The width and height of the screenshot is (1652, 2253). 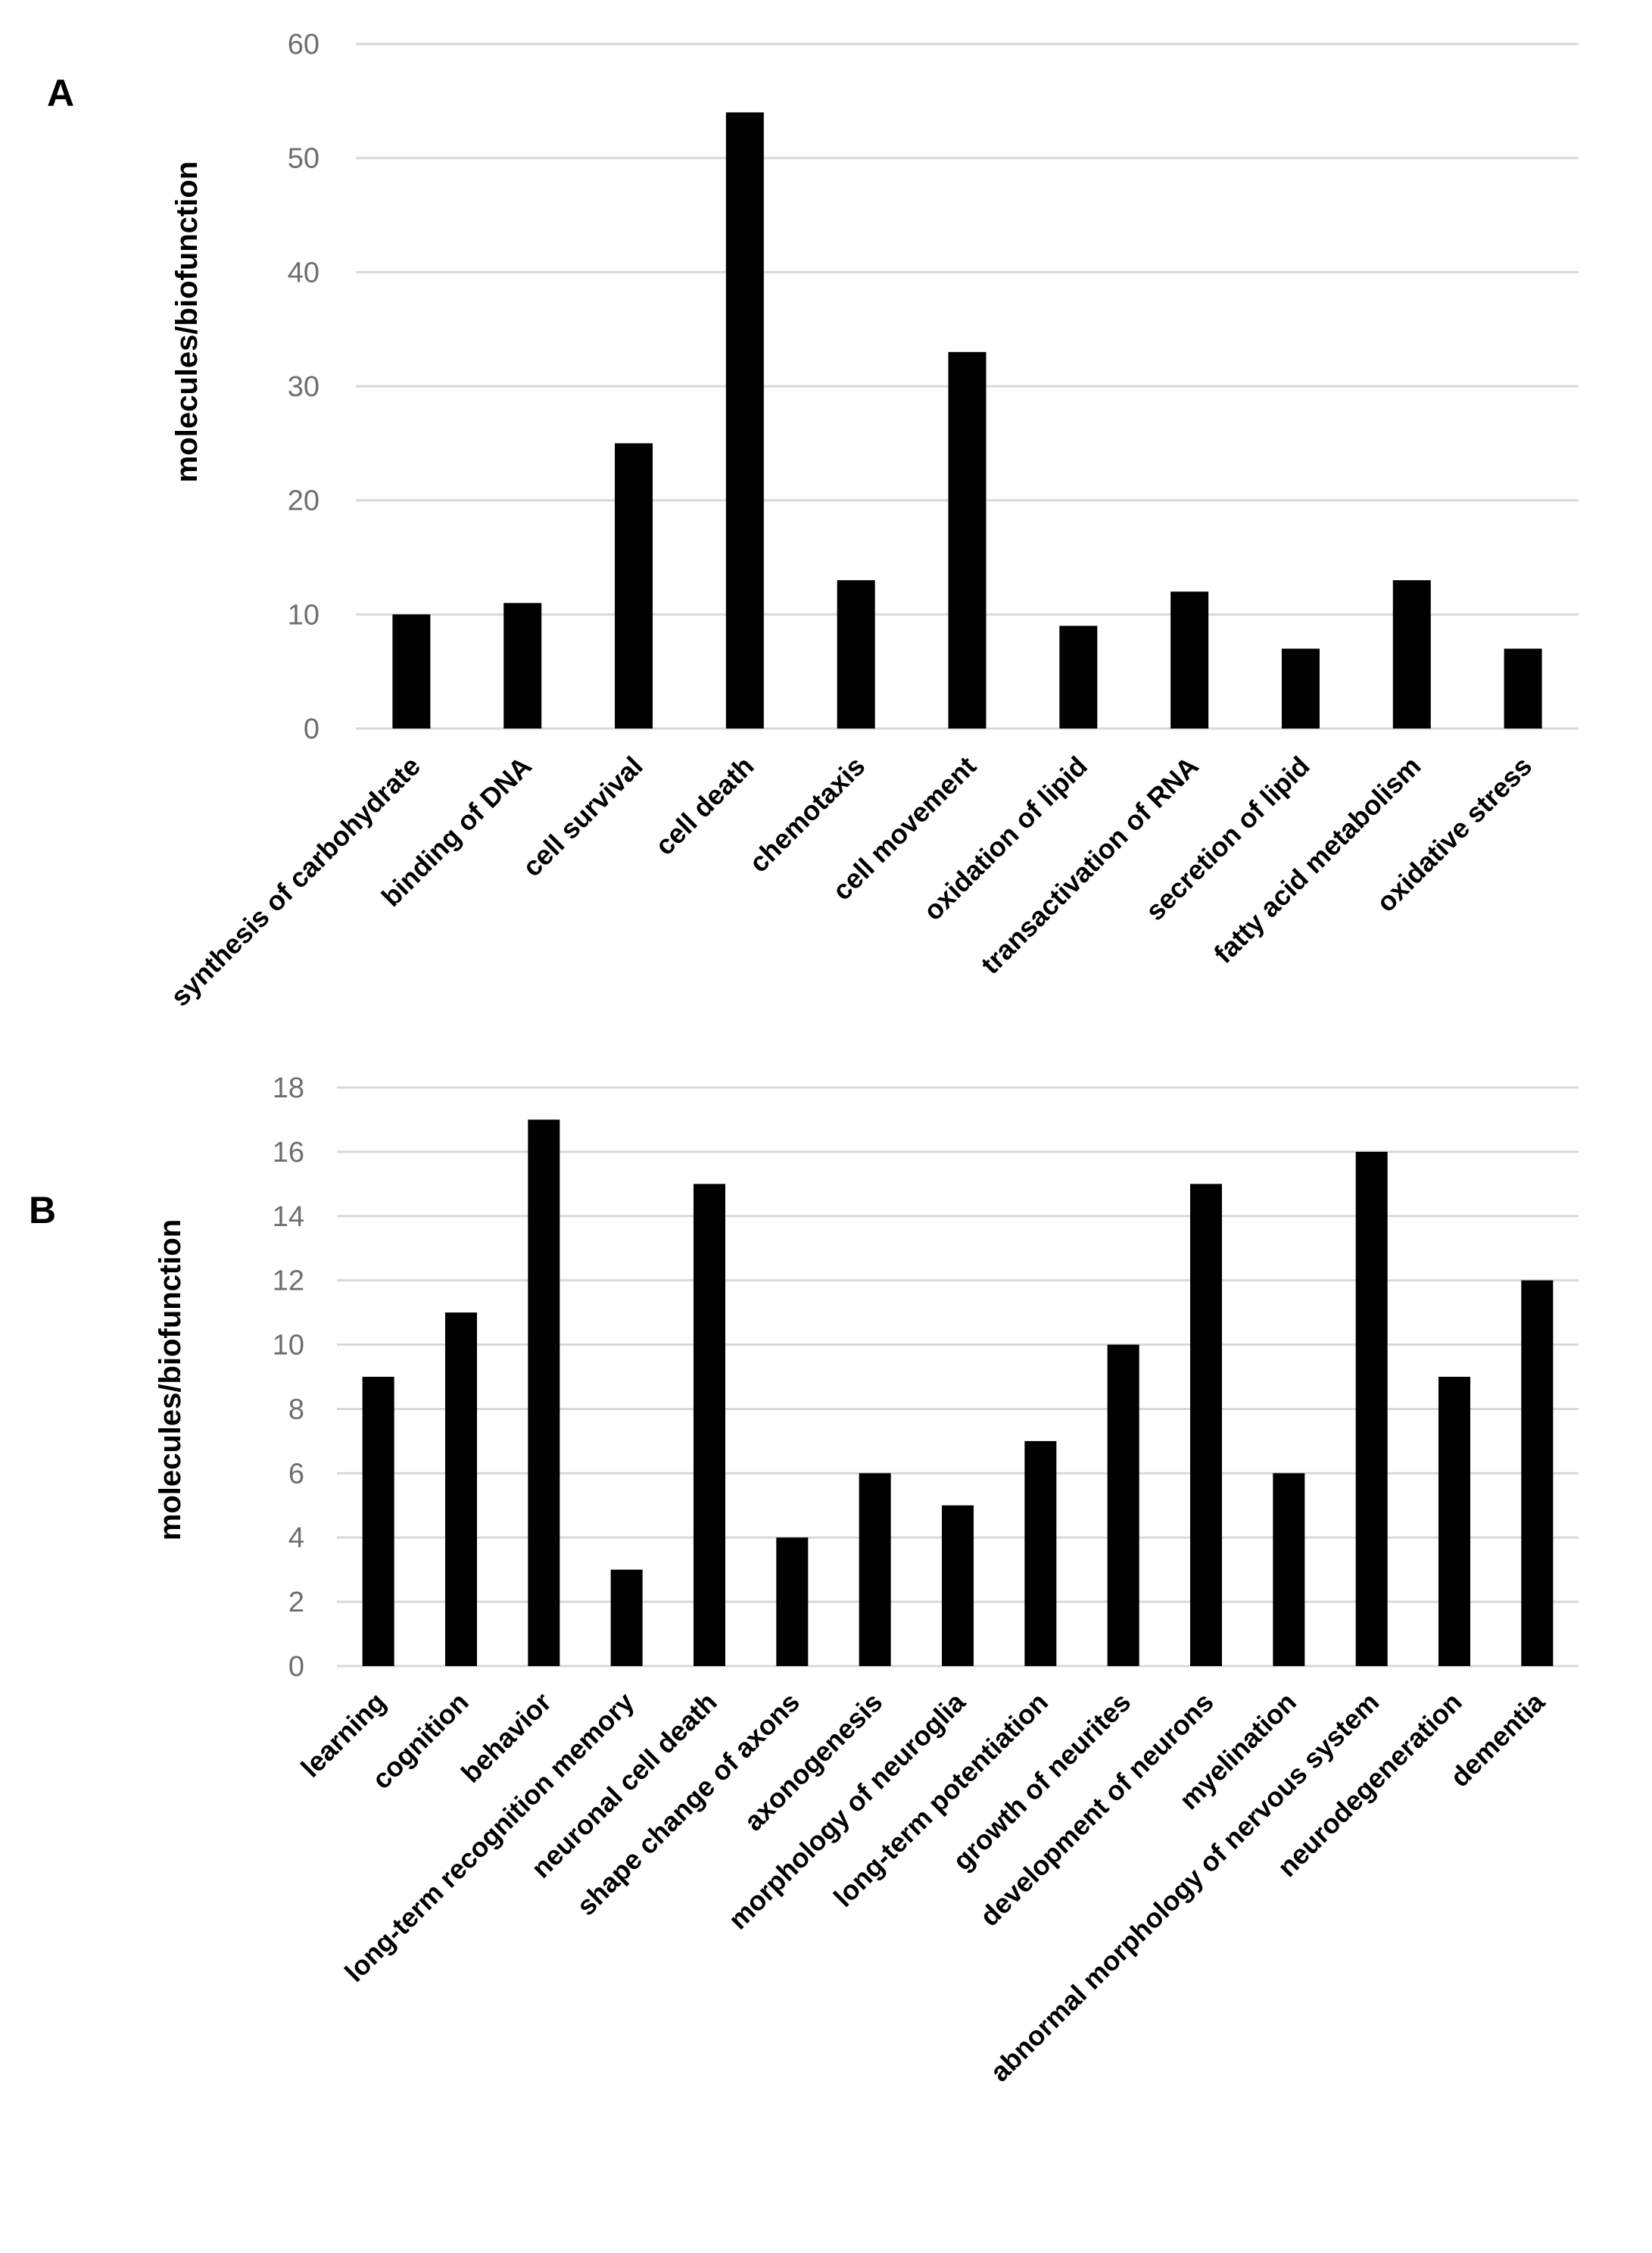 I want to click on y-tick-label: 2, so click(x=296, y=1602).